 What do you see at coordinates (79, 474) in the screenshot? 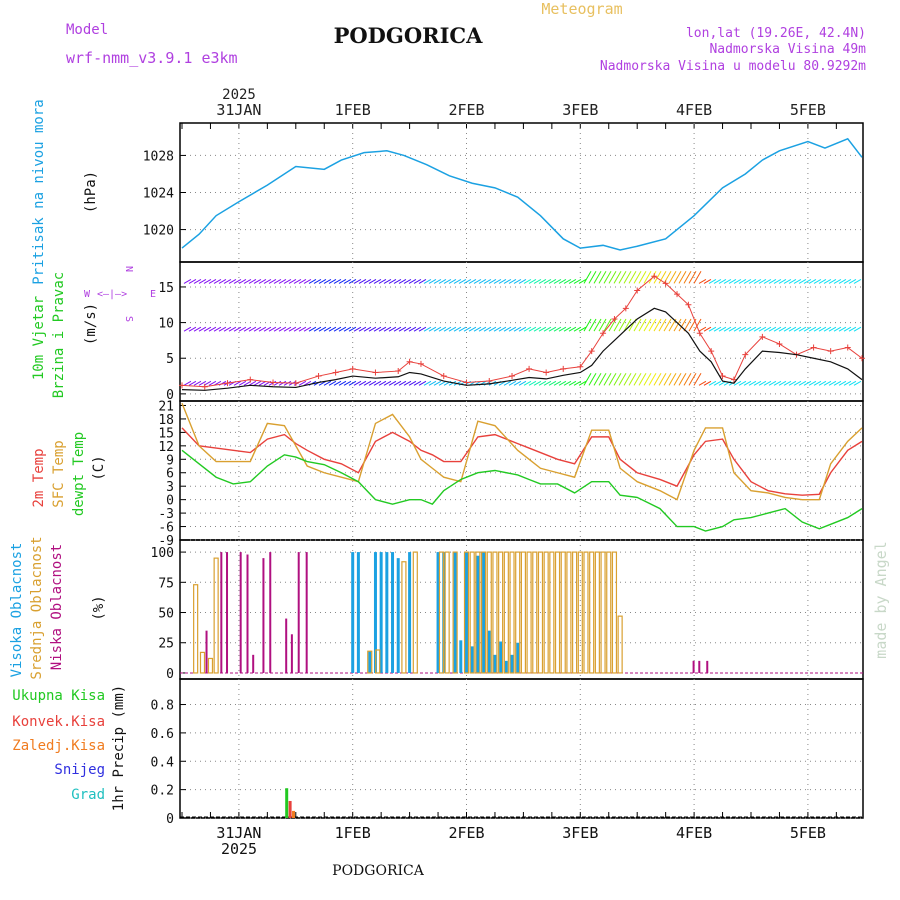
I see `temp-dew-title: dewpt Temp` at bounding box center [79, 474].